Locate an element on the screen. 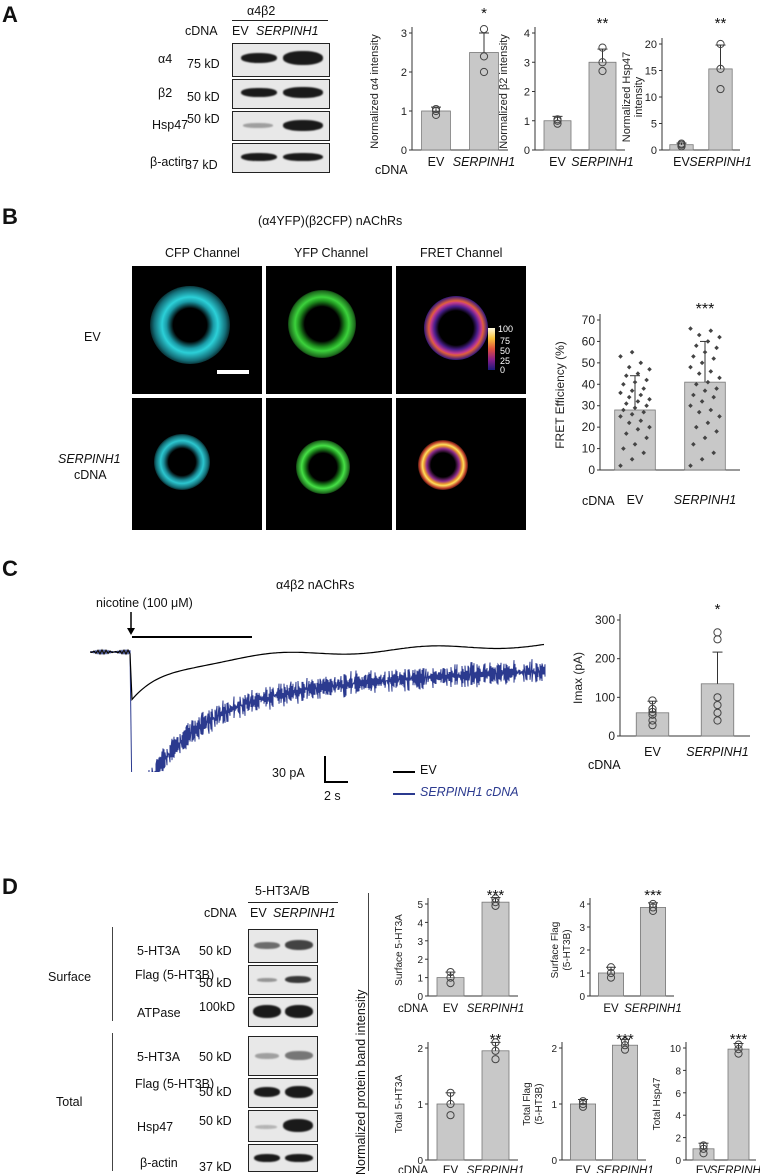 This screenshot has height=1175, width=760. channel-label-fret: FRET Channel is located at coordinates (461, 253).